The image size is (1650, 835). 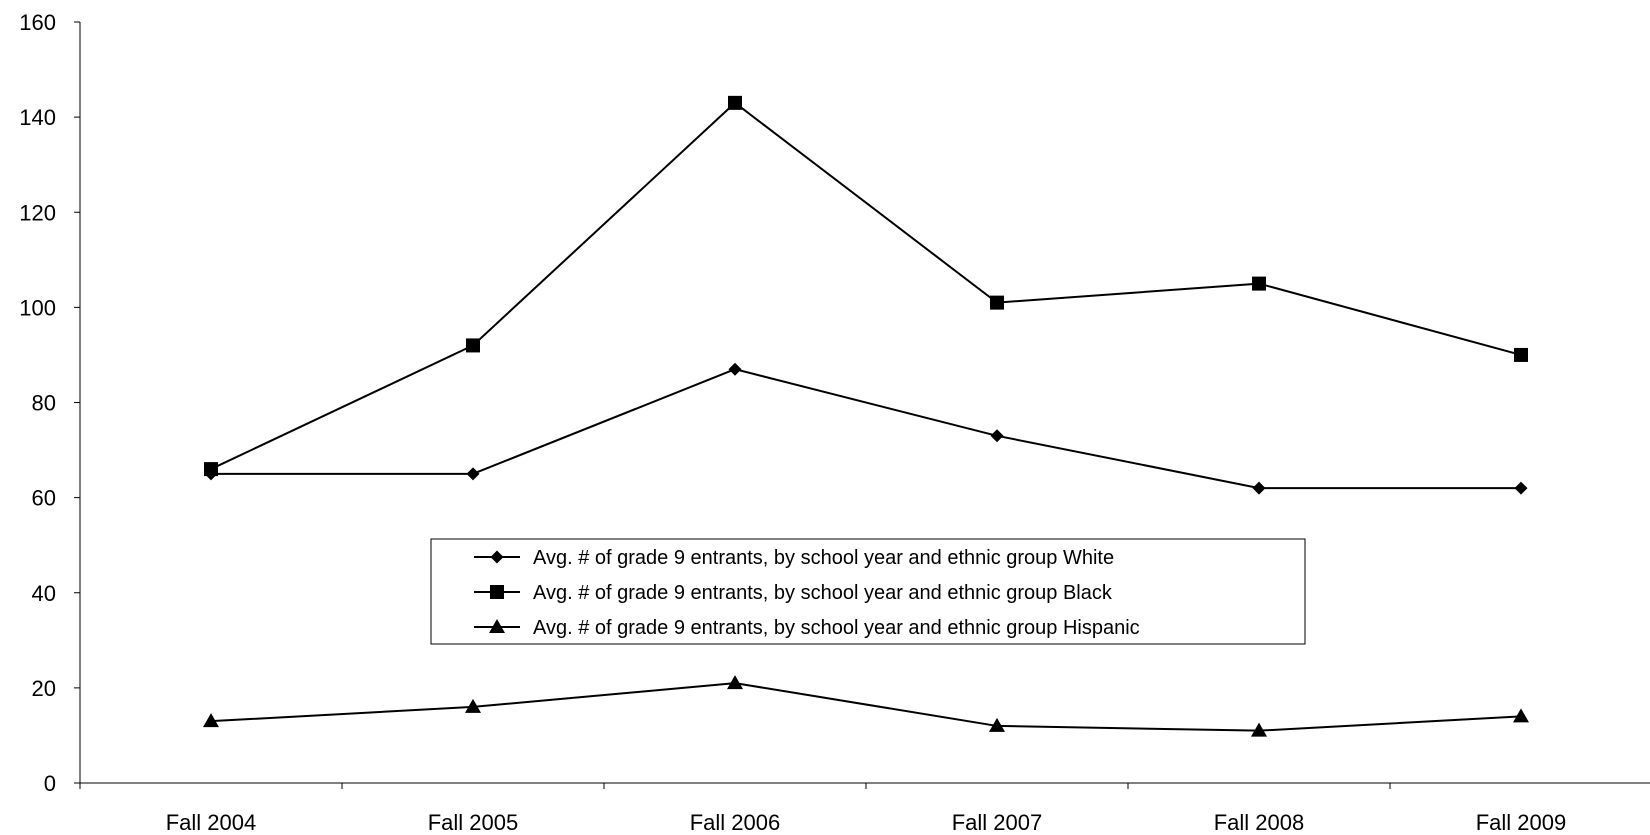 I want to click on x-tick-label: Fall 2009, so click(x=1521, y=822).